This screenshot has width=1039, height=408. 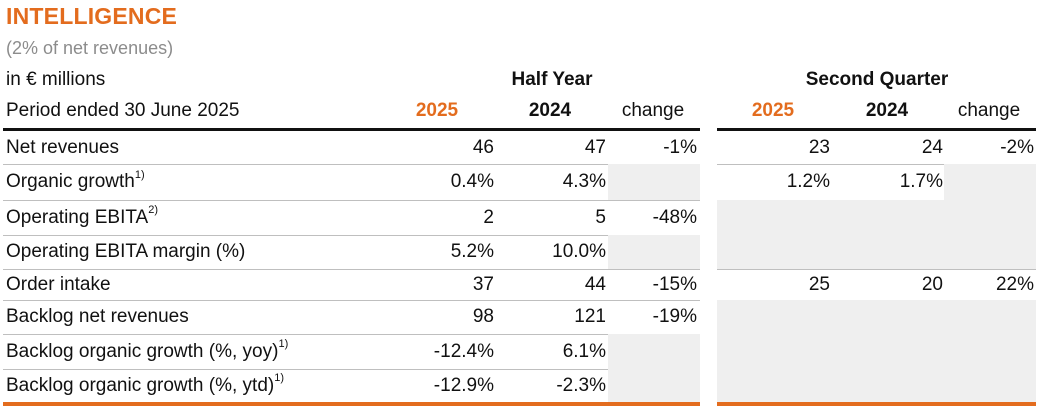 I want to click on row-label: Backlog organic growth (%, ytd)1), so click(x=145, y=384).